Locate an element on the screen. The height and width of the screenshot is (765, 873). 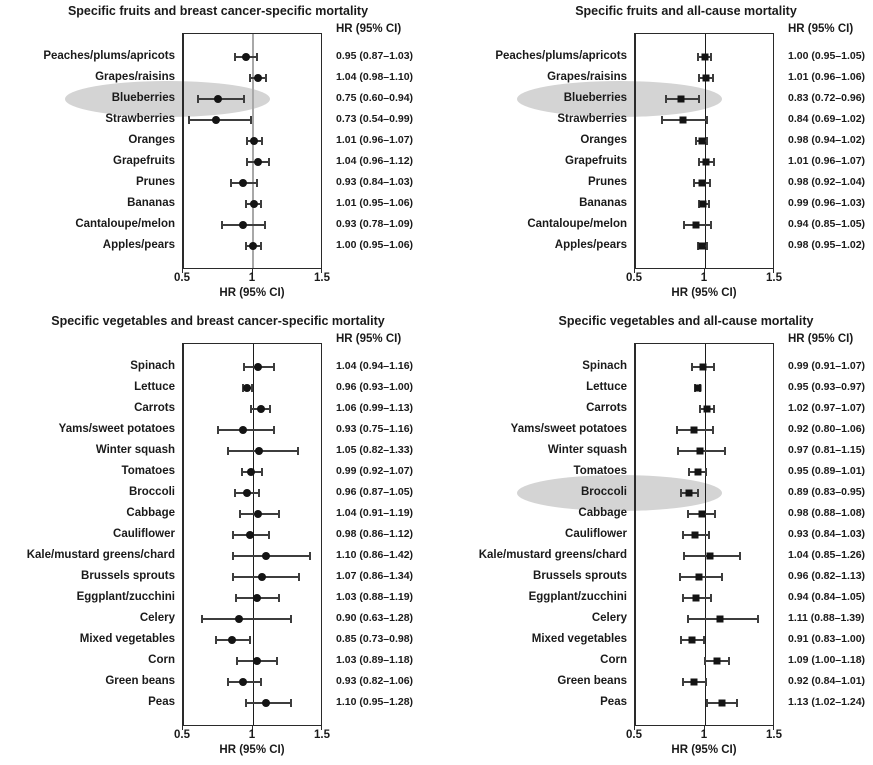
item-label: Oranges is located at coordinates (151, 140).